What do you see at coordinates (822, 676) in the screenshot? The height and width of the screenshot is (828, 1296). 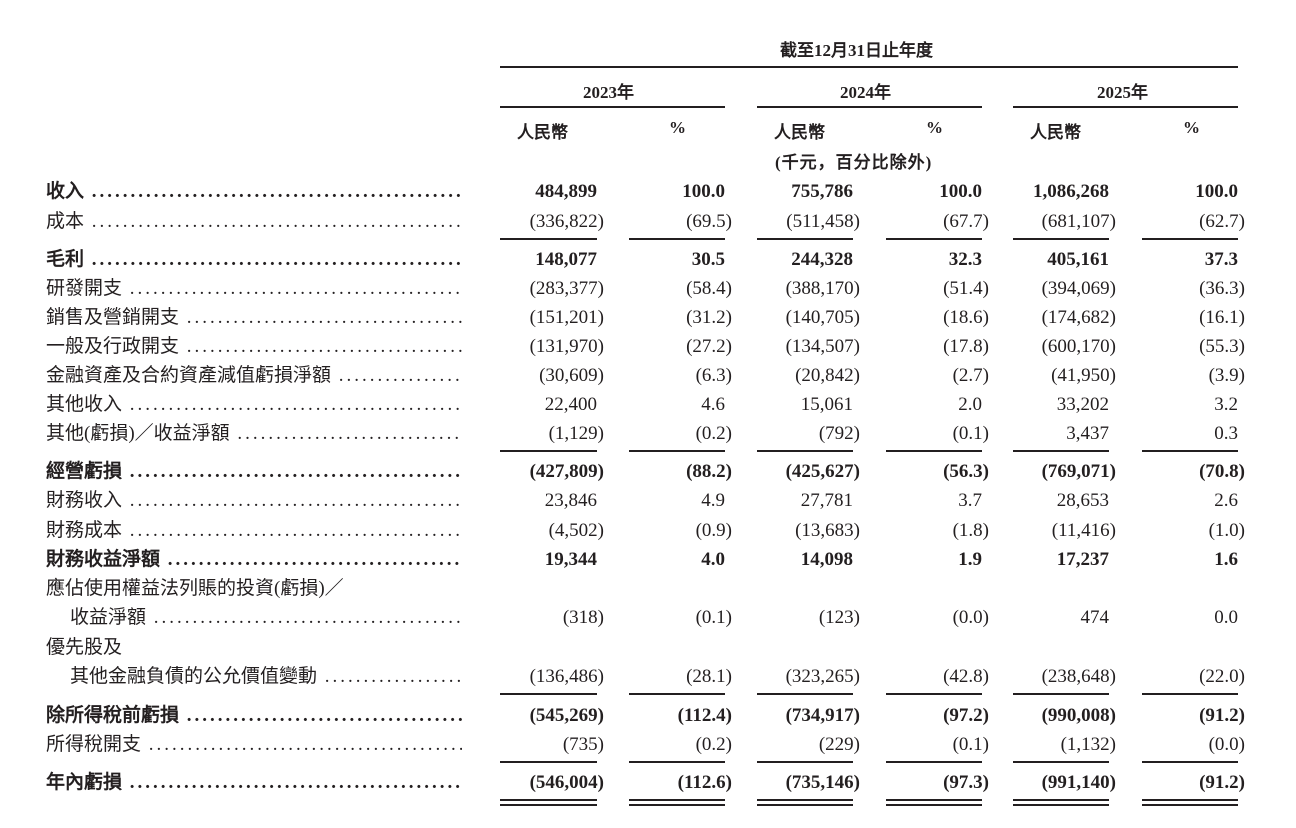 I see `cell-value: (323,265)` at bounding box center [822, 676].